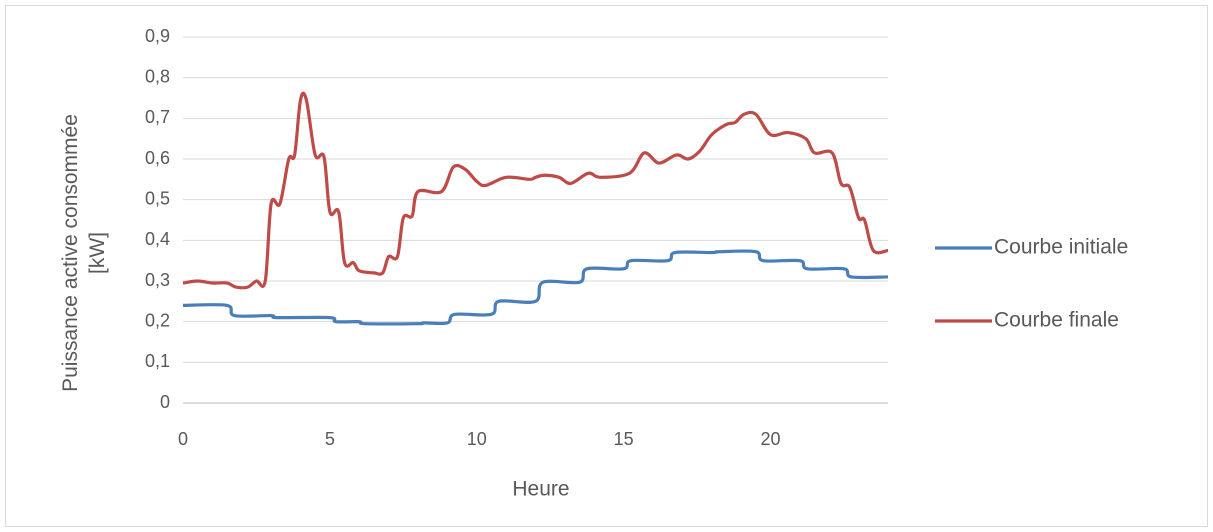 The width and height of the screenshot is (1213, 532). Describe the element at coordinates (157, 158) in the screenshot. I see `y-tick-label: 0,6` at that location.